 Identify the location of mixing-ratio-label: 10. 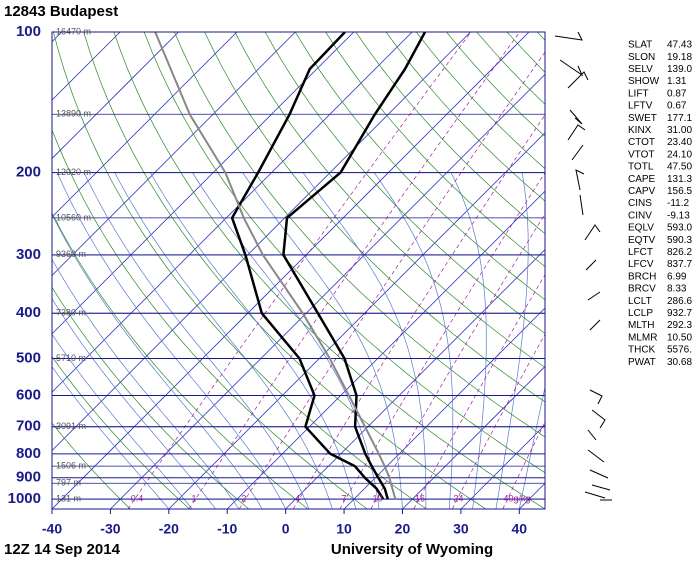
(377, 498).